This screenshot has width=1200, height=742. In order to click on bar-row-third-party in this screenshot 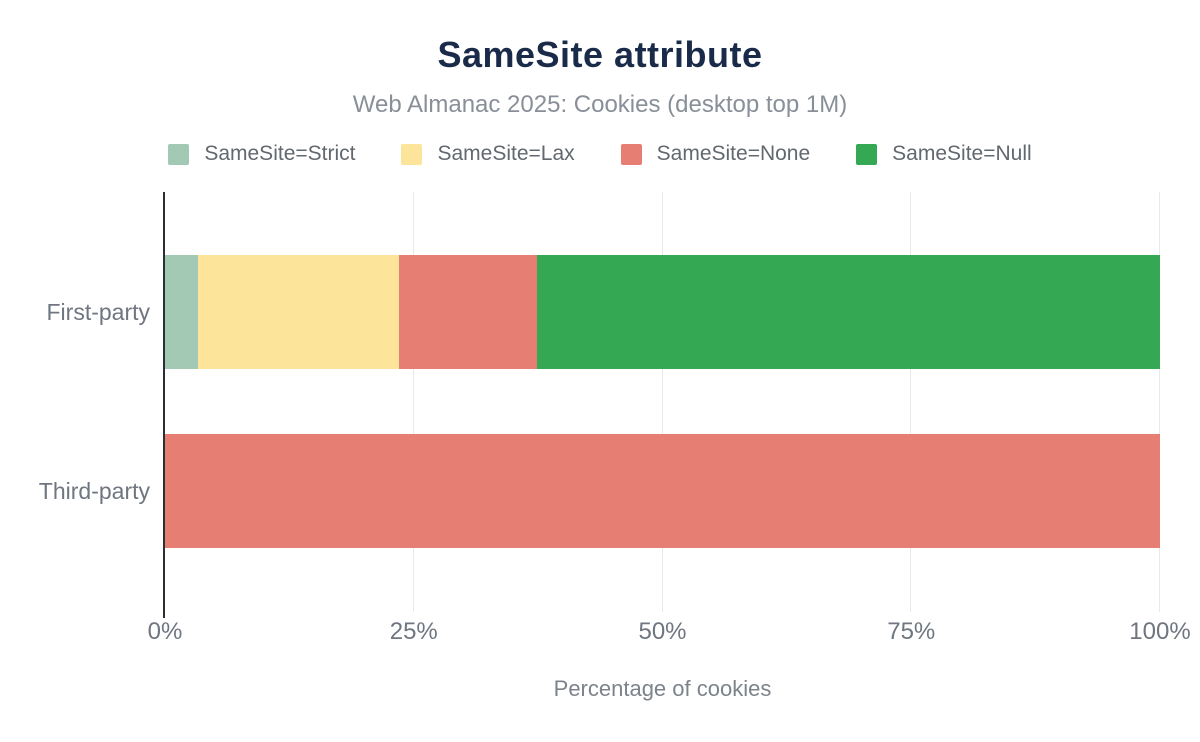, I will do `click(662, 491)`.